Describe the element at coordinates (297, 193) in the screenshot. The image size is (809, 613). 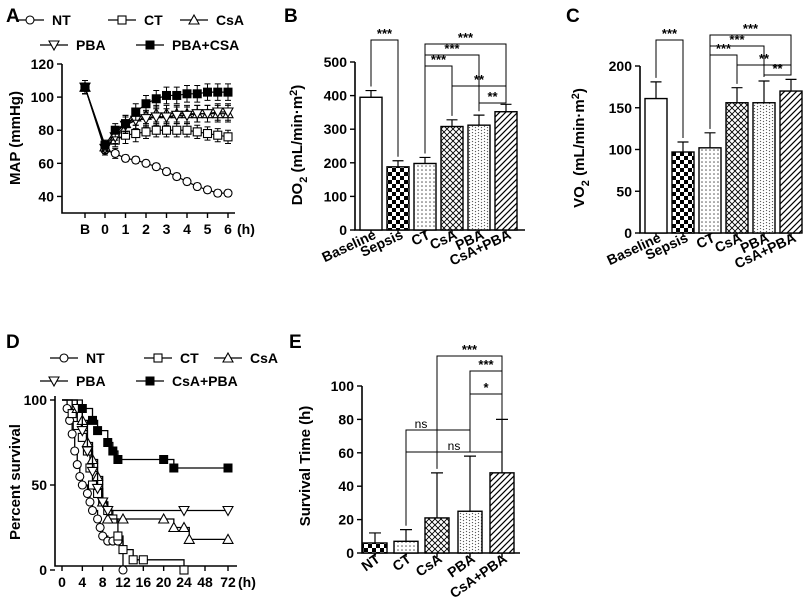
I see `y-axis-label-part: DO` at that location.